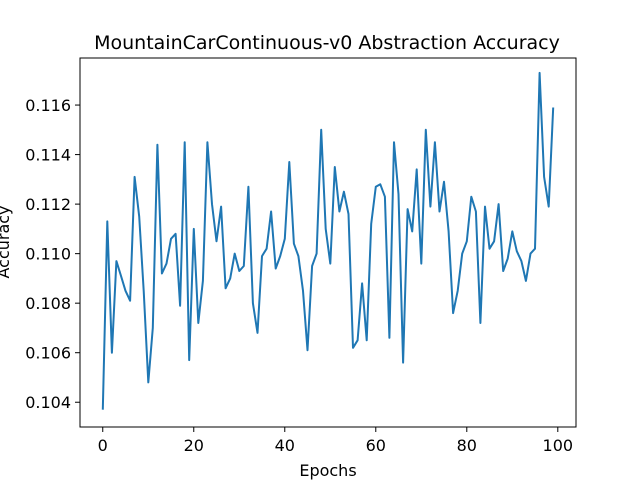 This screenshot has width=640, height=480. I want to click on y-tick-label: 0.106, so click(48, 353).